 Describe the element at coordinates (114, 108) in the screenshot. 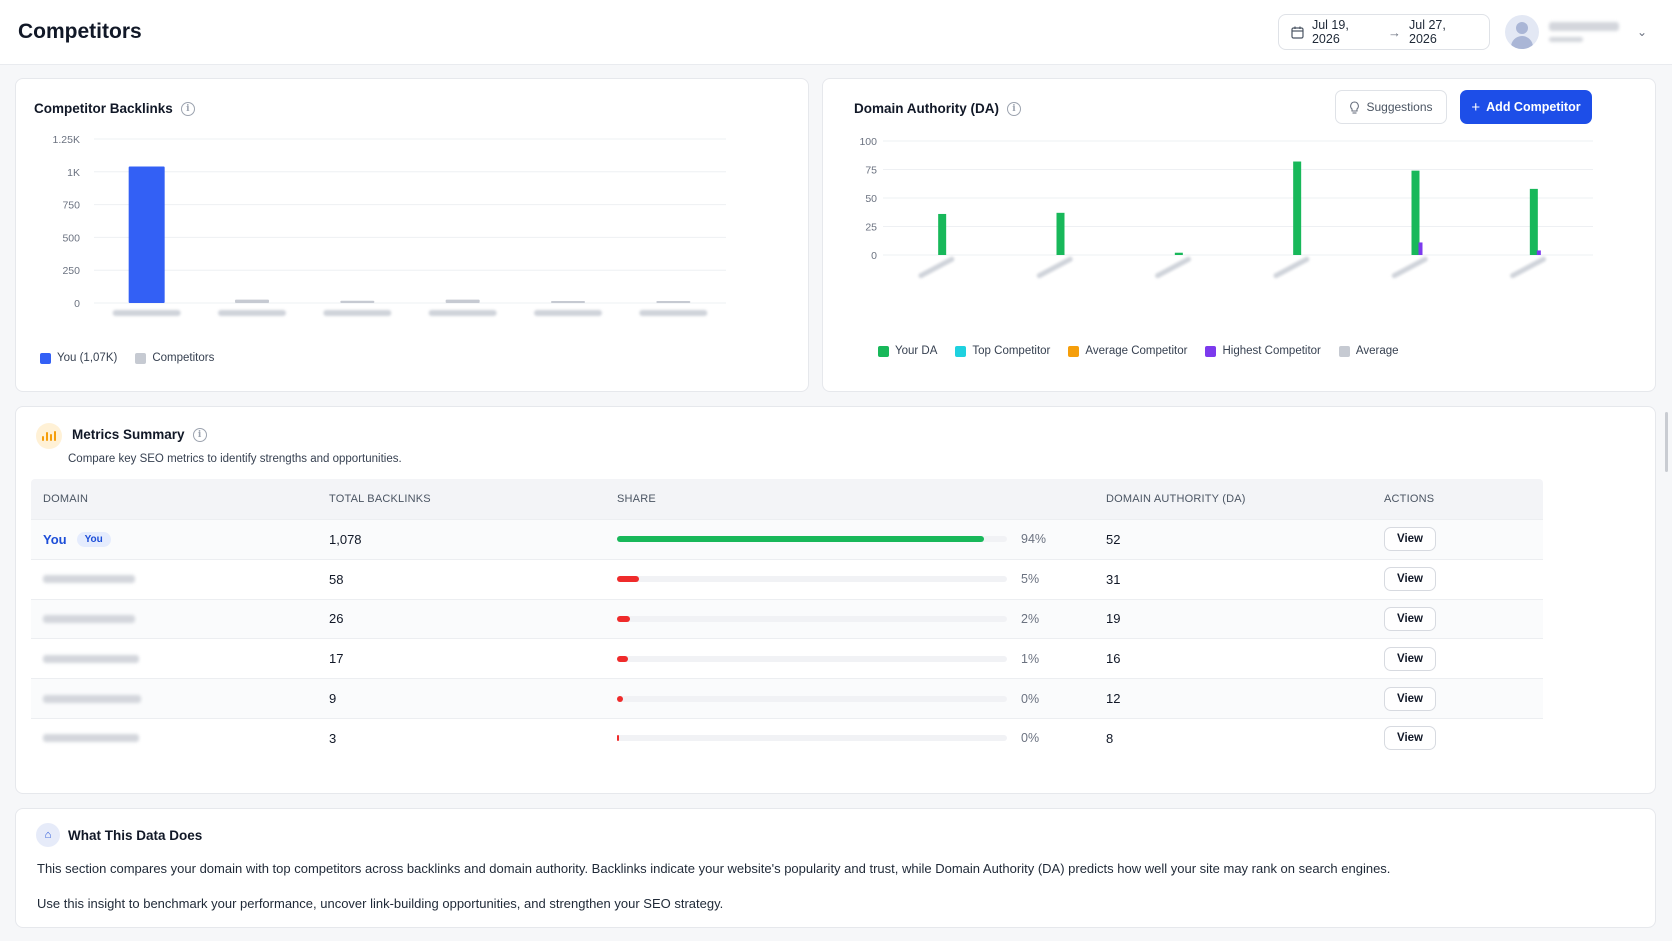

I see `backlinks-card-title: Competitor Backlinks i` at that location.